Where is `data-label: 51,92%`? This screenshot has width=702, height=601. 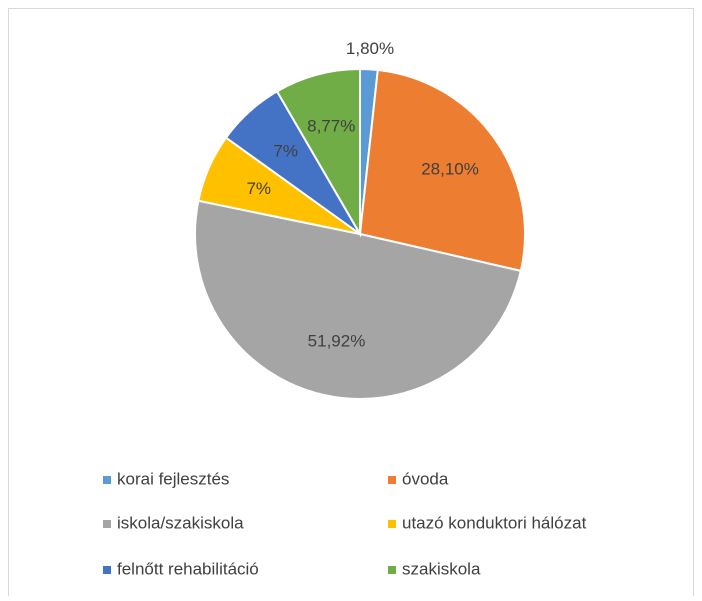 data-label: 51,92% is located at coordinates (337, 341).